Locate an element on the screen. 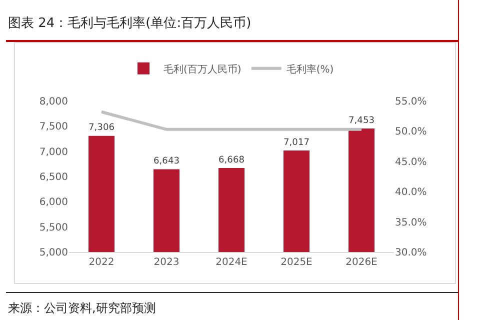 The width and height of the screenshot is (485, 320). y-tick-label: 8,000 is located at coordinates (53, 102).